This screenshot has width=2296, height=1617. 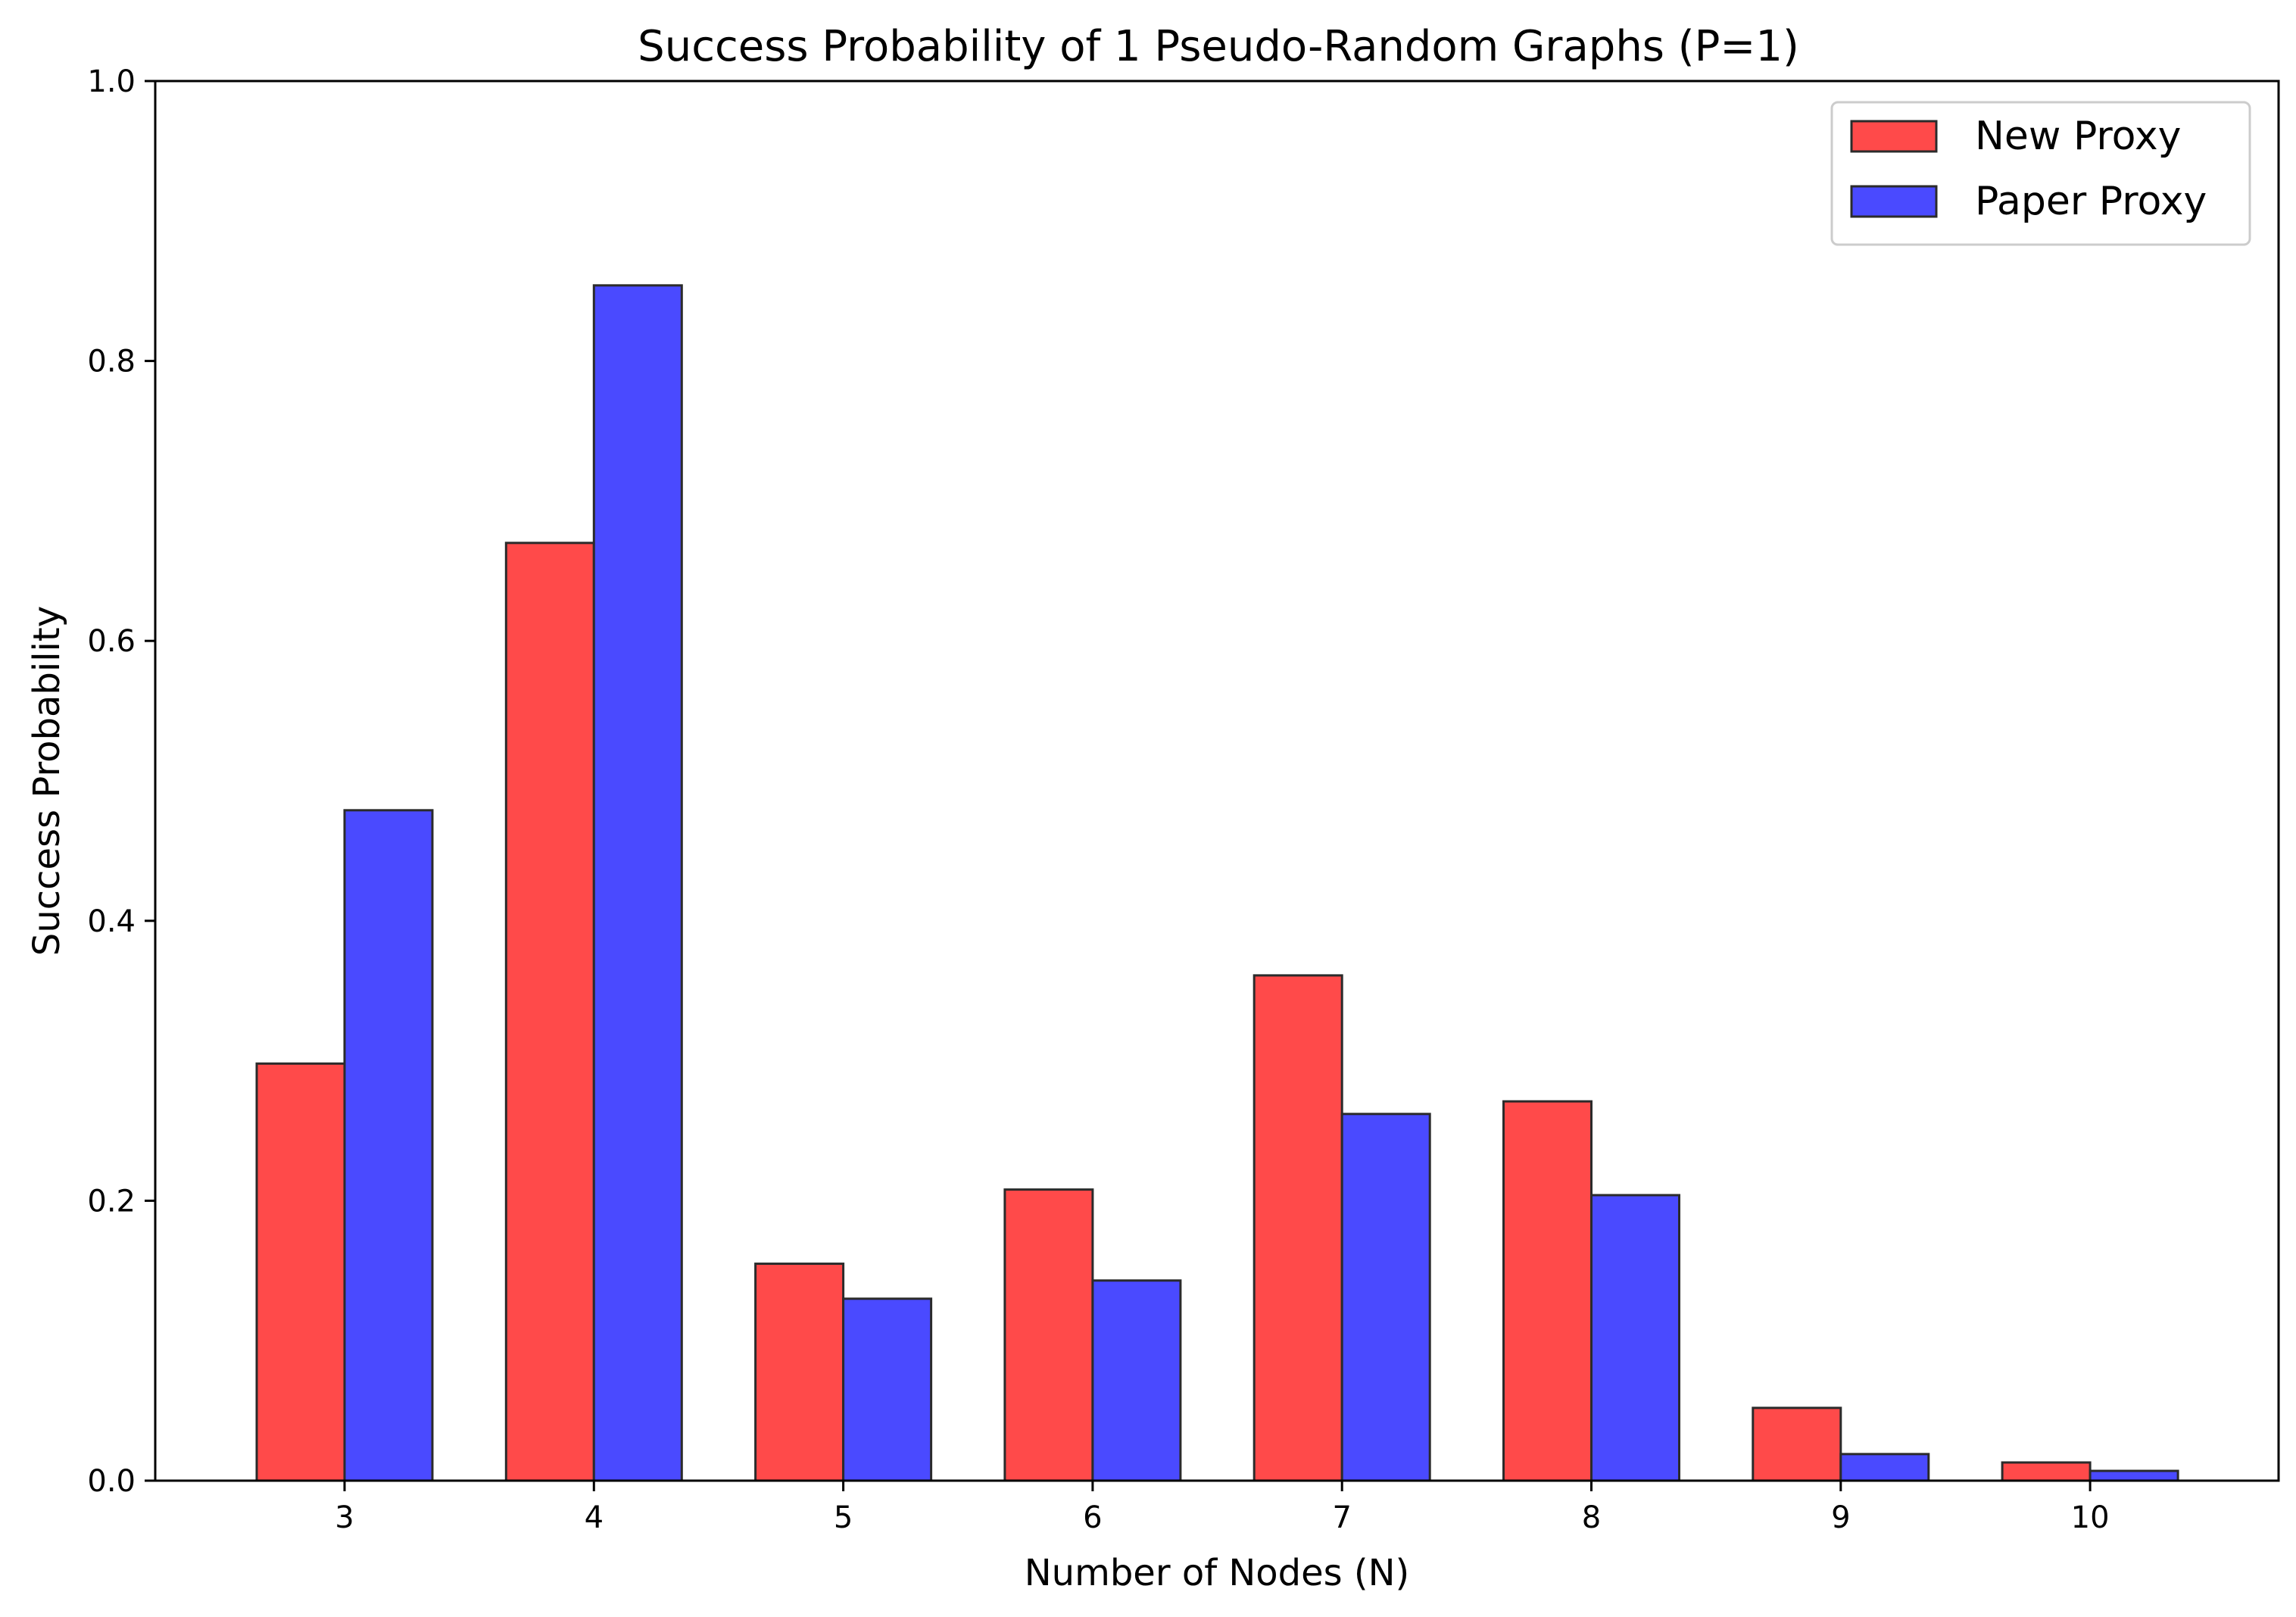 What do you see at coordinates (844, 1517) in the screenshot?
I see `x-tick-label: 5` at bounding box center [844, 1517].